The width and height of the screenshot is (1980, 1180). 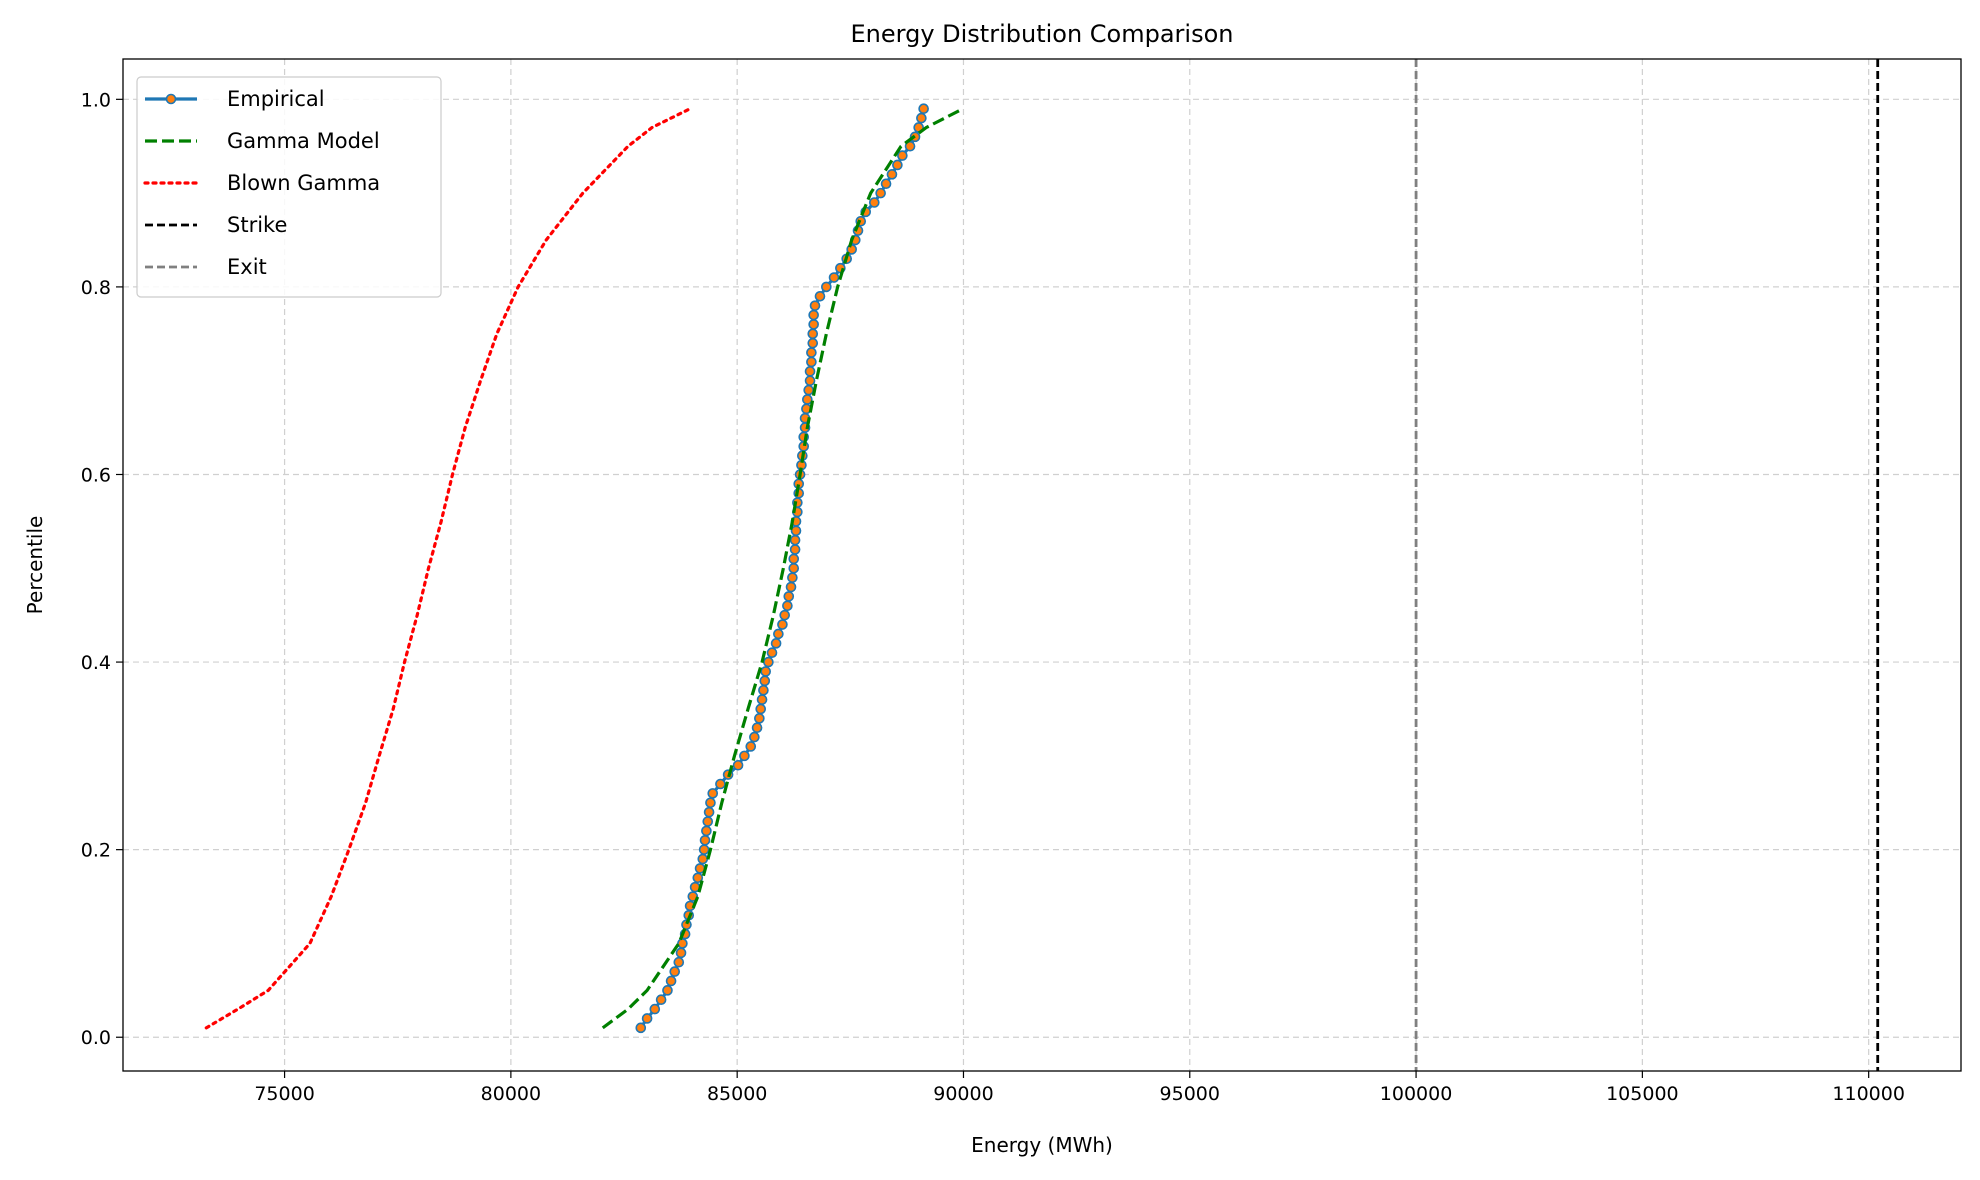 I want to click on x-axis-label: Energy (MWh), so click(x=1042, y=1145).